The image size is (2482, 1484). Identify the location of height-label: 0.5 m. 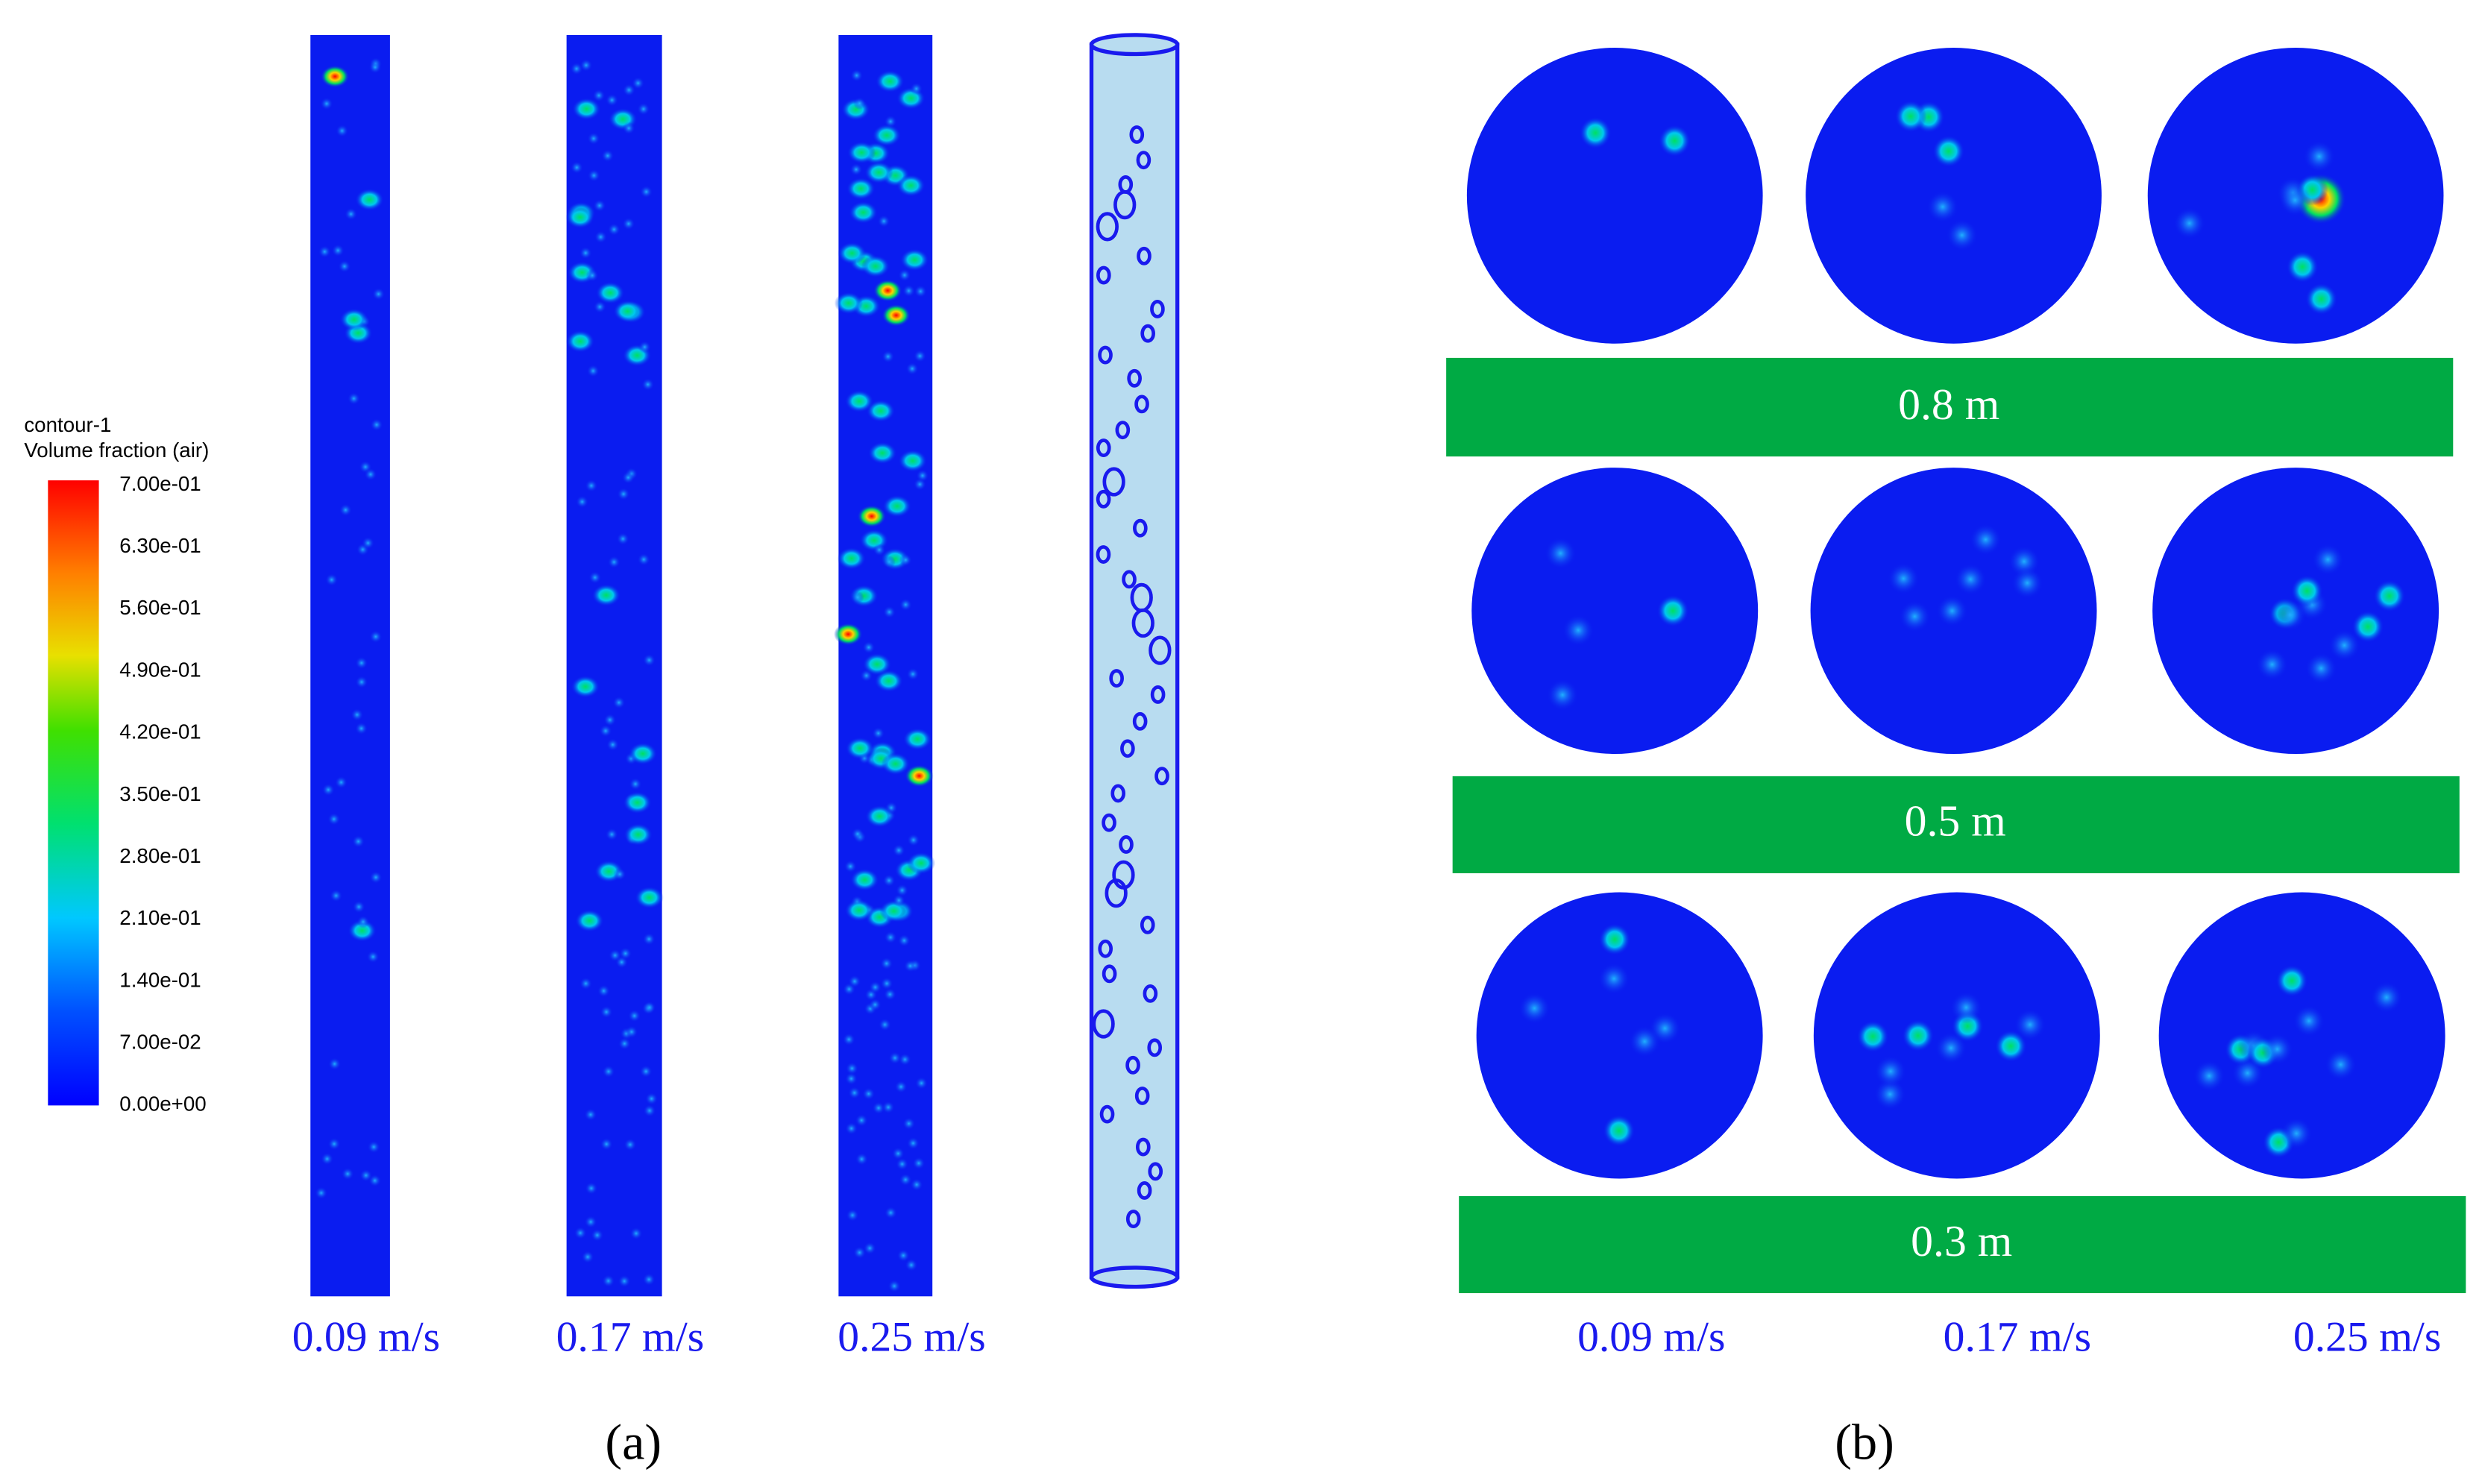
(1956, 821).